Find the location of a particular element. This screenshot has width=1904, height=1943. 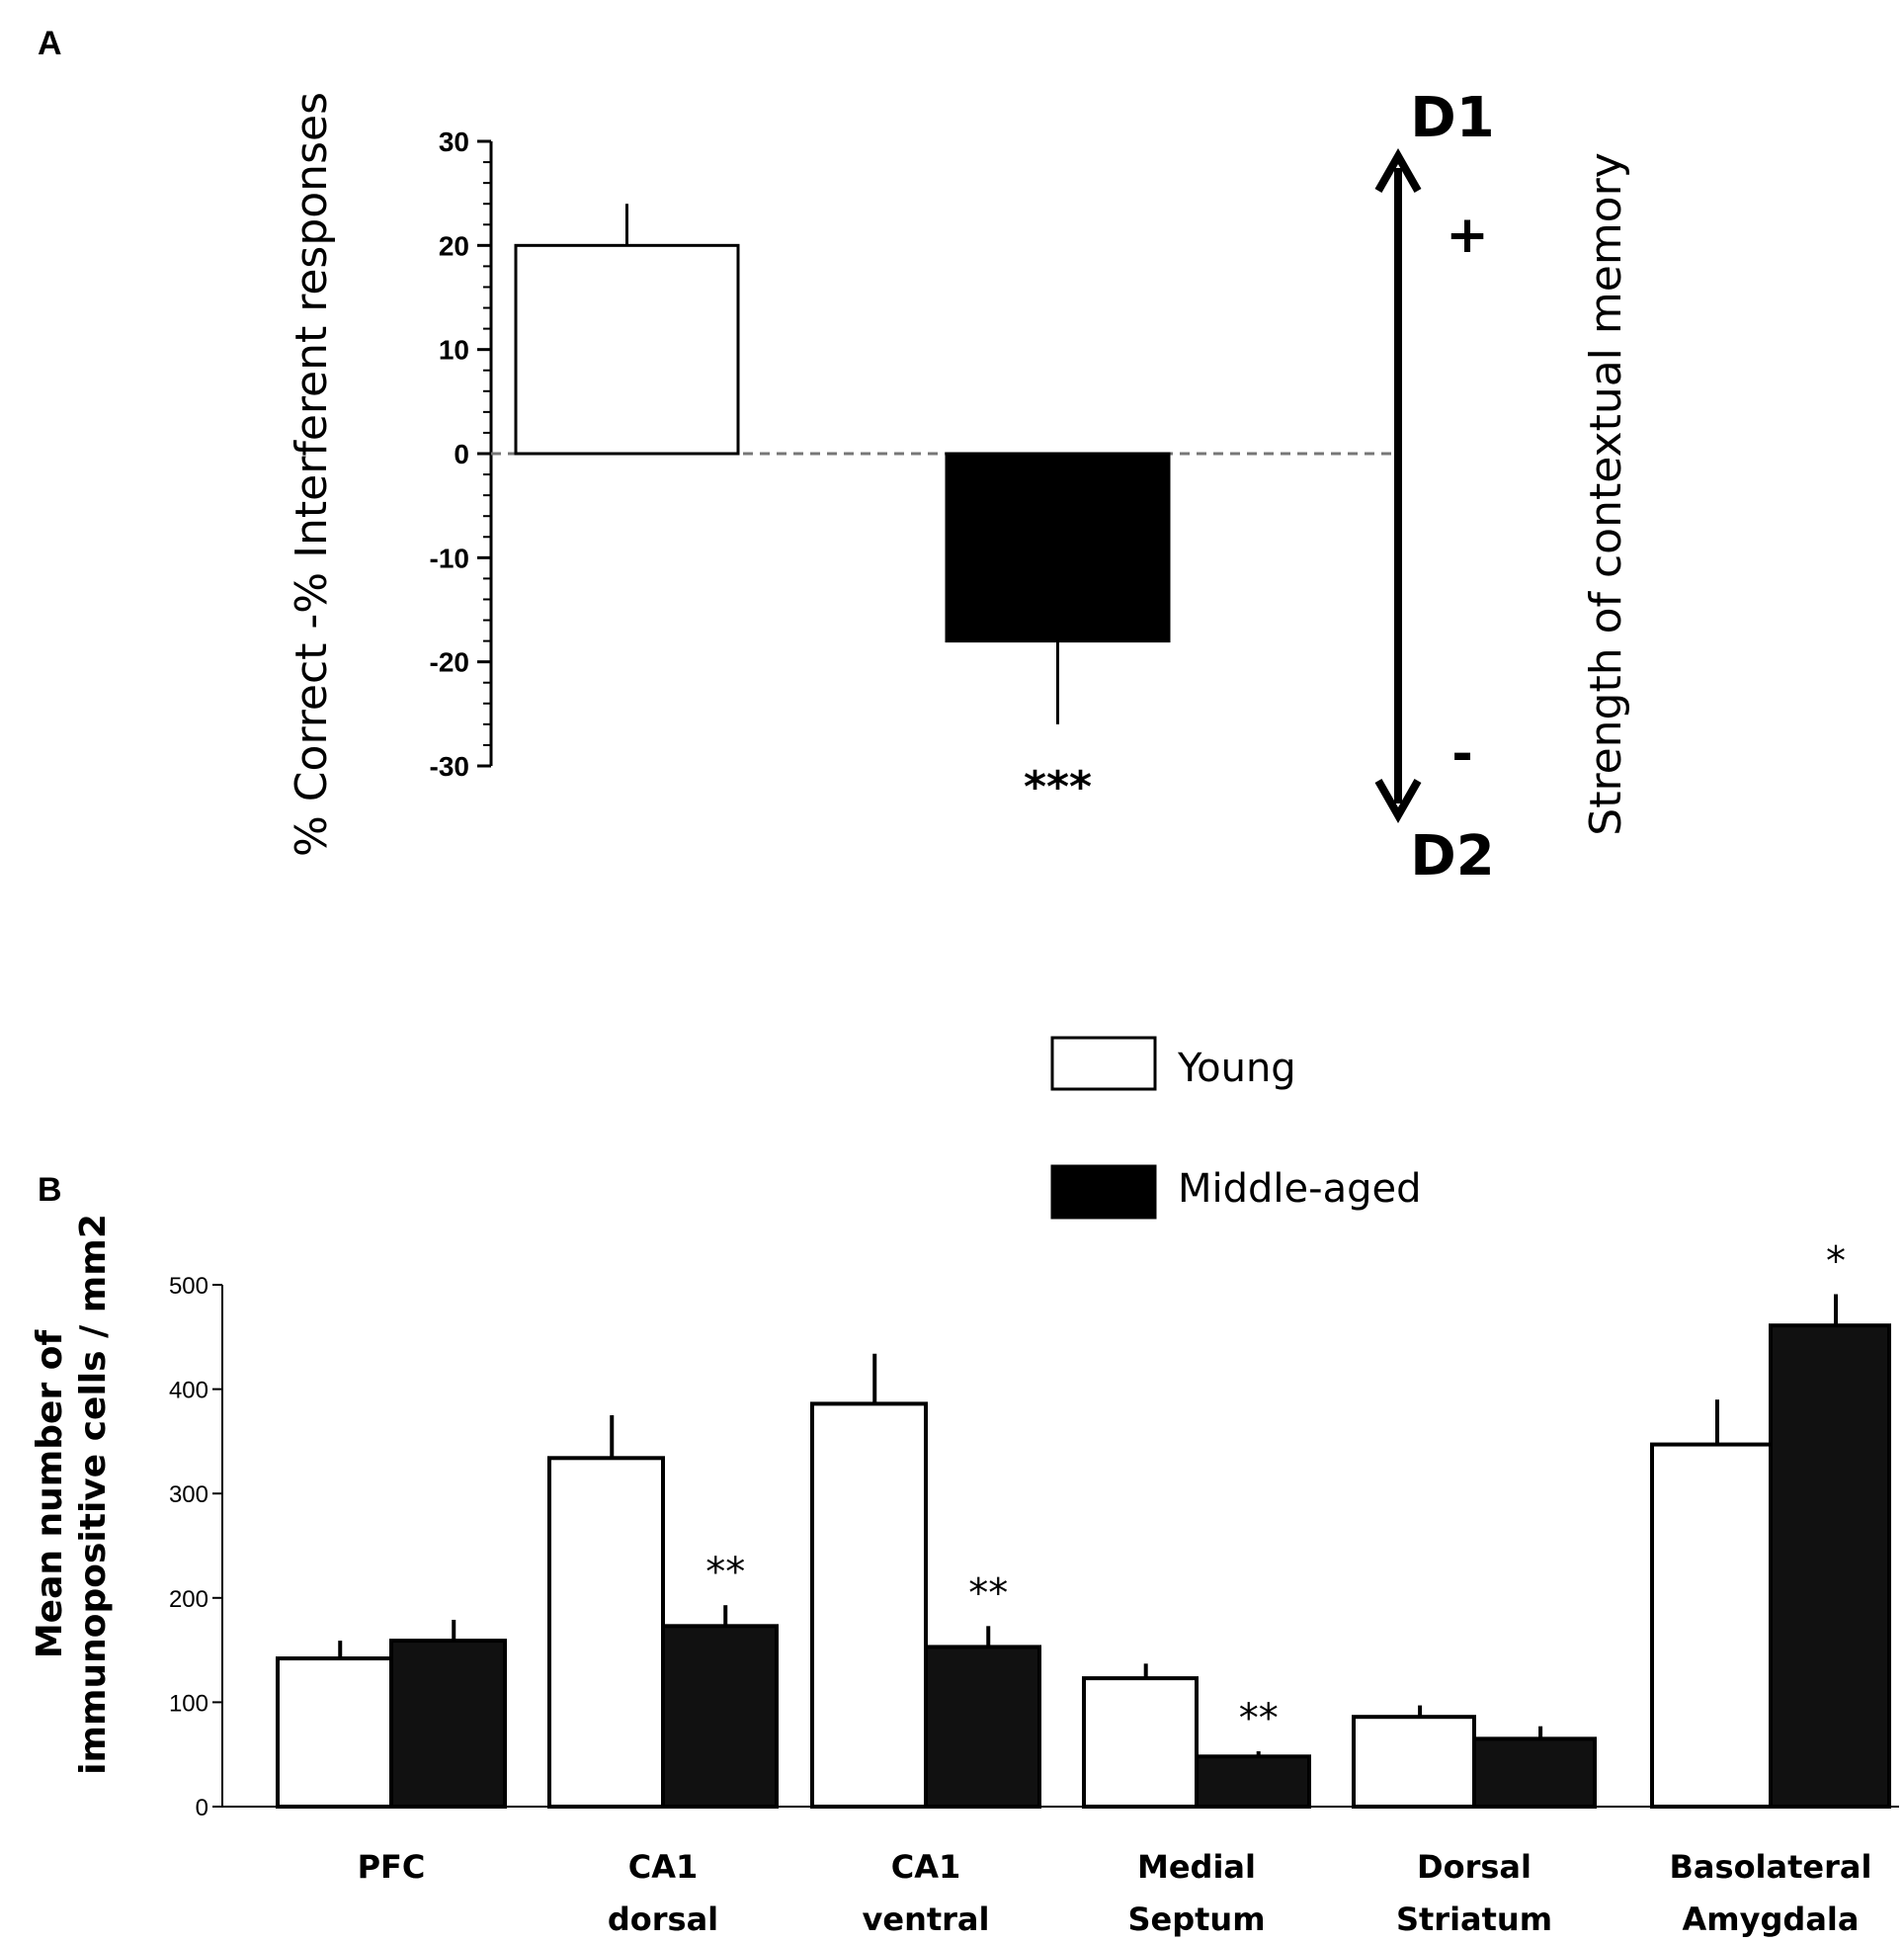

panel-b-significance: * is located at coordinates (1836, 1262).